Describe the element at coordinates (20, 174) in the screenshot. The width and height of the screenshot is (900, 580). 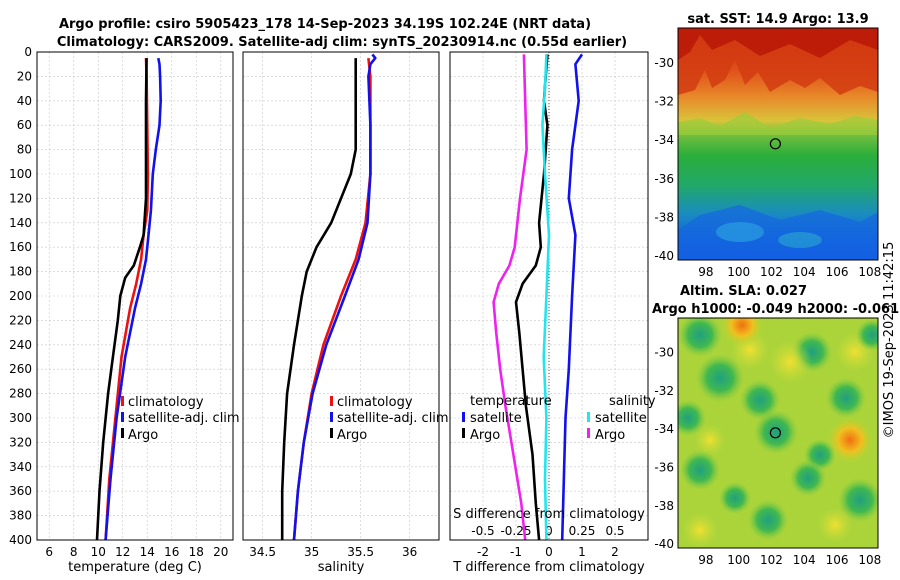
I see `y-tick-label: 100` at that location.